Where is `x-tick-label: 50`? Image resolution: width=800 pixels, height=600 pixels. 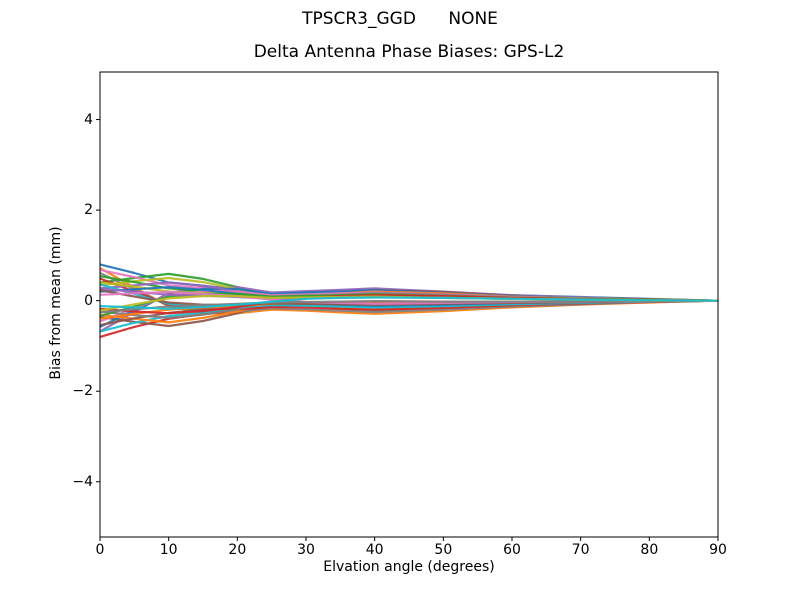
x-tick-label: 50 is located at coordinates (443, 550).